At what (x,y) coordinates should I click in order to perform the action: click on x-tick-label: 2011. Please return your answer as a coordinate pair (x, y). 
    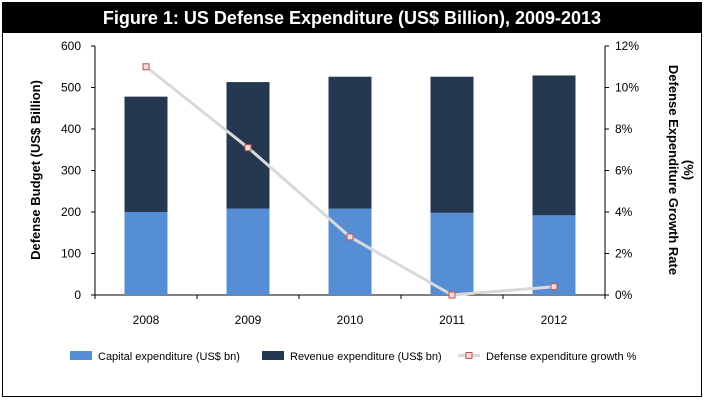
    Looking at the image, I should click on (452, 320).